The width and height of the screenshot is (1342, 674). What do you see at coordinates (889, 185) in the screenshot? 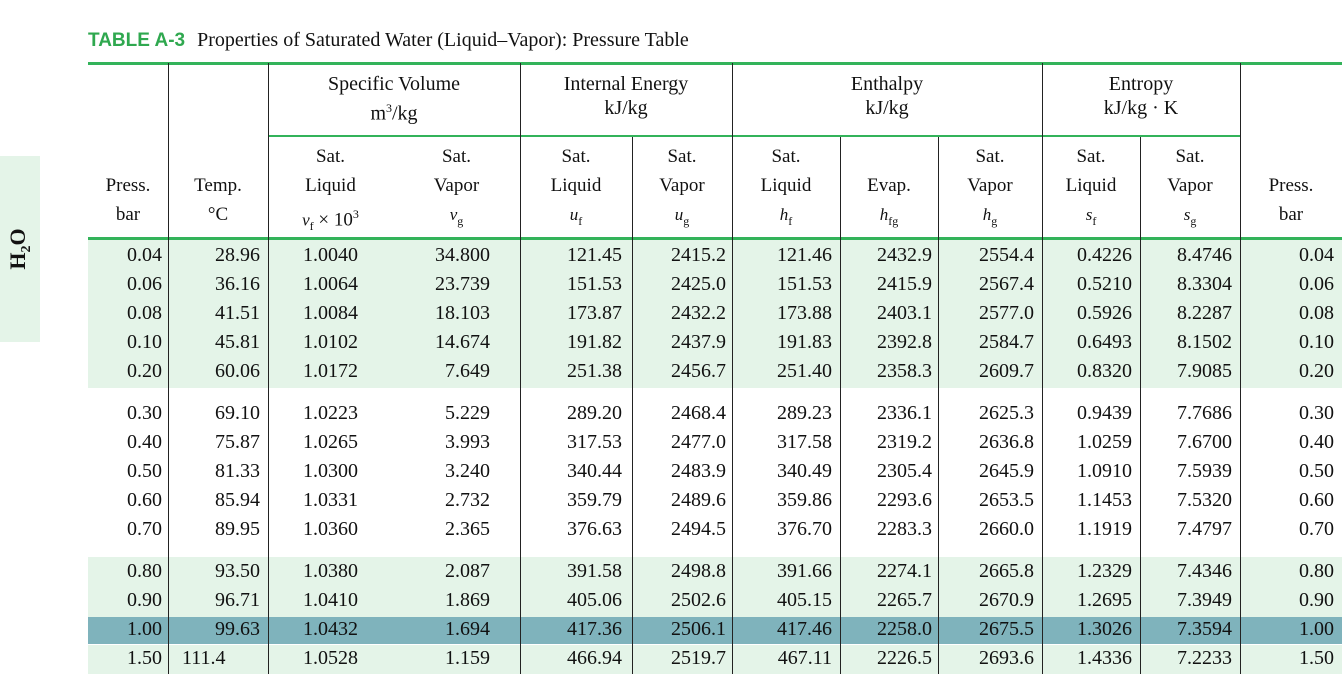
I see `column-header-line: Evap.` at bounding box center [889, 185].